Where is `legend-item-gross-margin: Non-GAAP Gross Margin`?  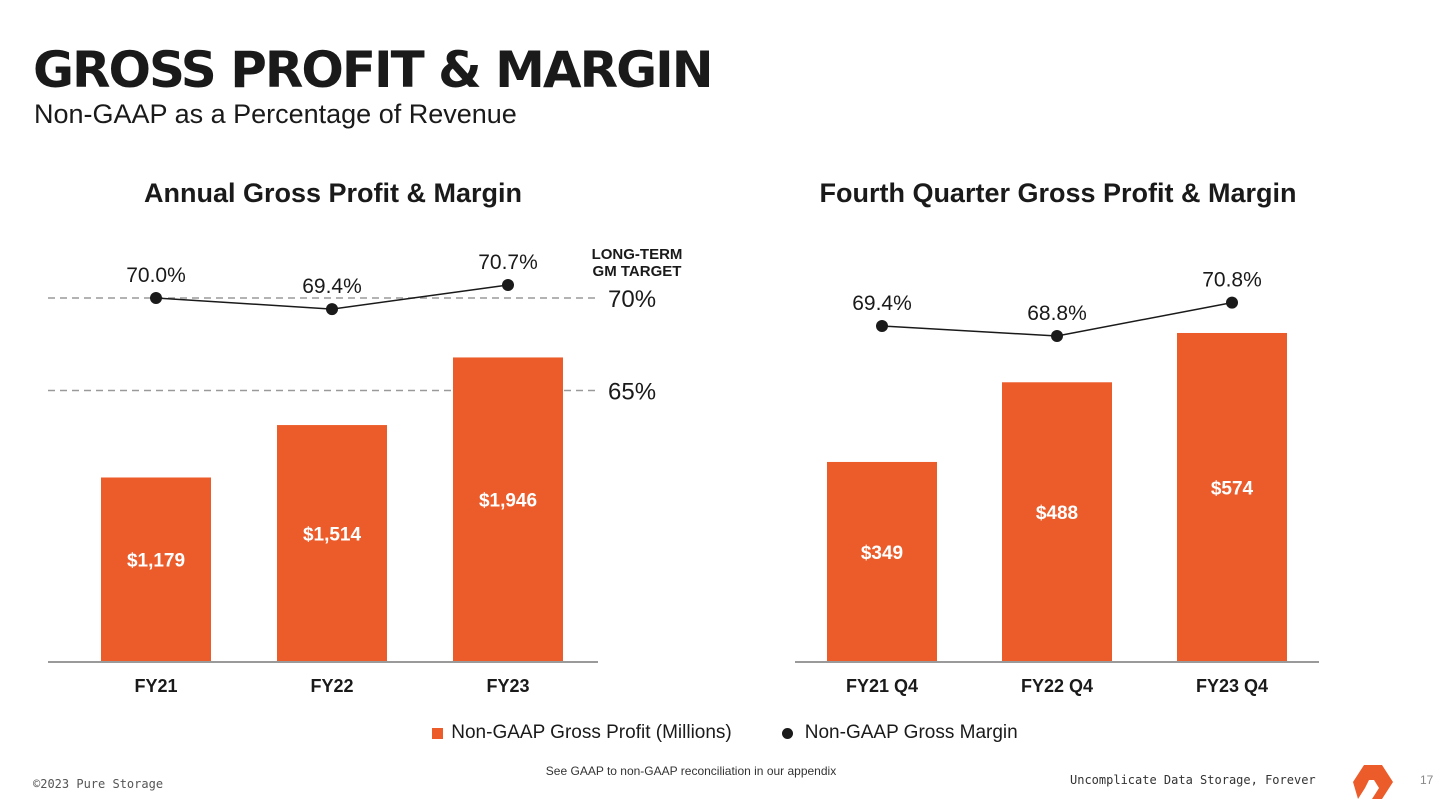
legend-item-gross-margin: Non-GAAP Gross Margin is located at coordinates (899, 733).